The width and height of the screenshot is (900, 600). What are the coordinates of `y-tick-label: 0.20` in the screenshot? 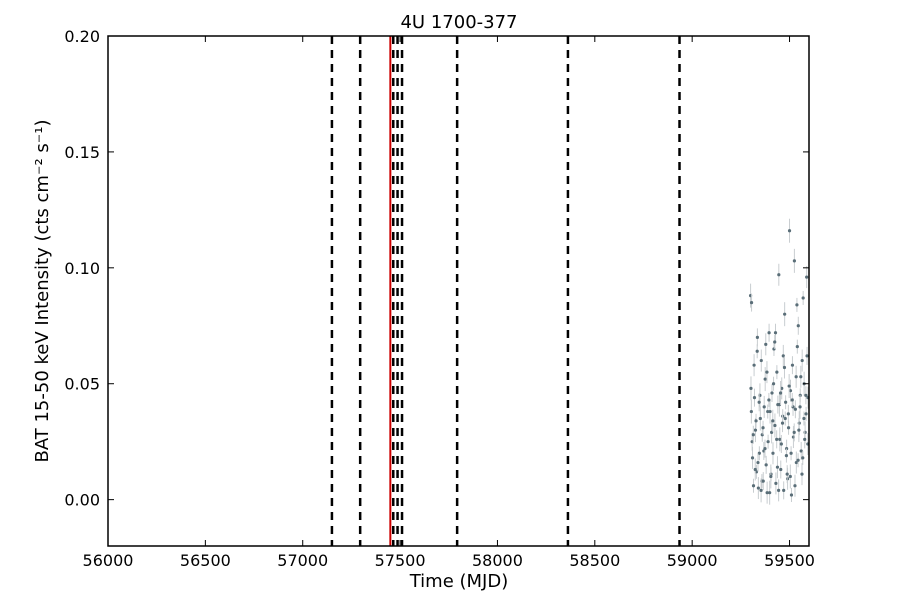 It's located at (82, 36).